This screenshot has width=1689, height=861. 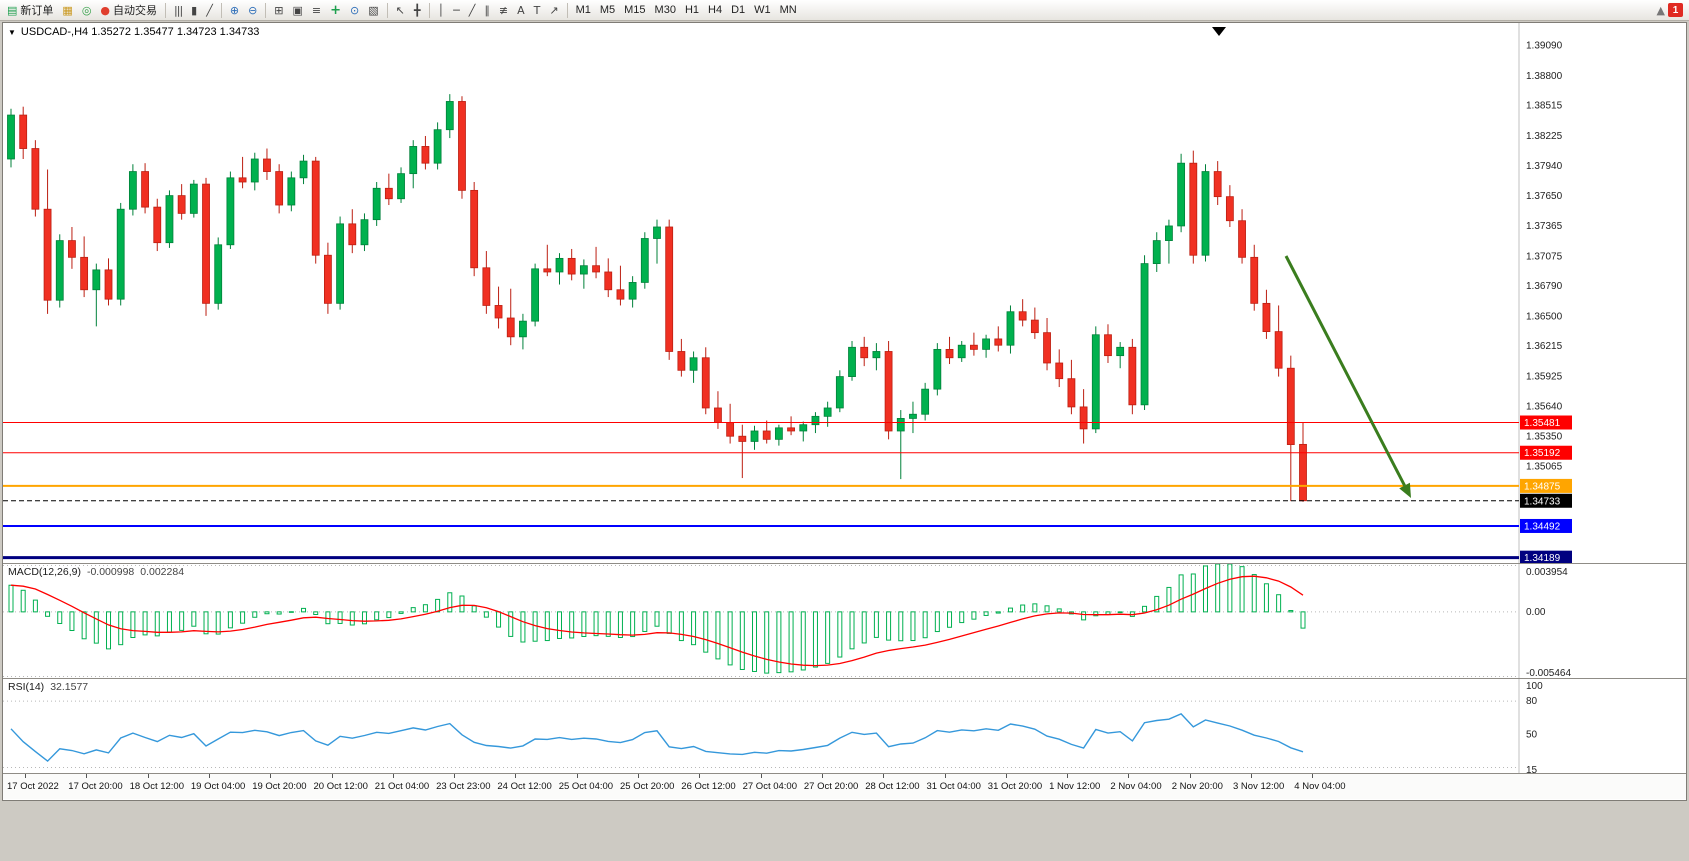 I want to click on rsi-label: RSI(14) 32.1577, so click(x=48, y=687).